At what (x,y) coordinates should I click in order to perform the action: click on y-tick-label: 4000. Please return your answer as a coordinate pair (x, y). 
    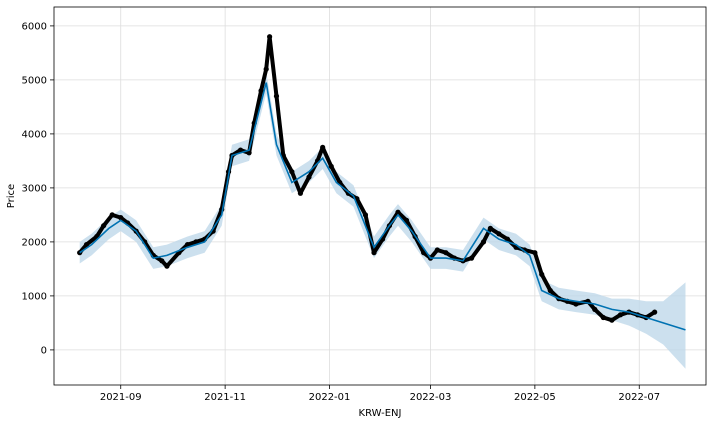
    Looking at the image, I should click on (34, 134).